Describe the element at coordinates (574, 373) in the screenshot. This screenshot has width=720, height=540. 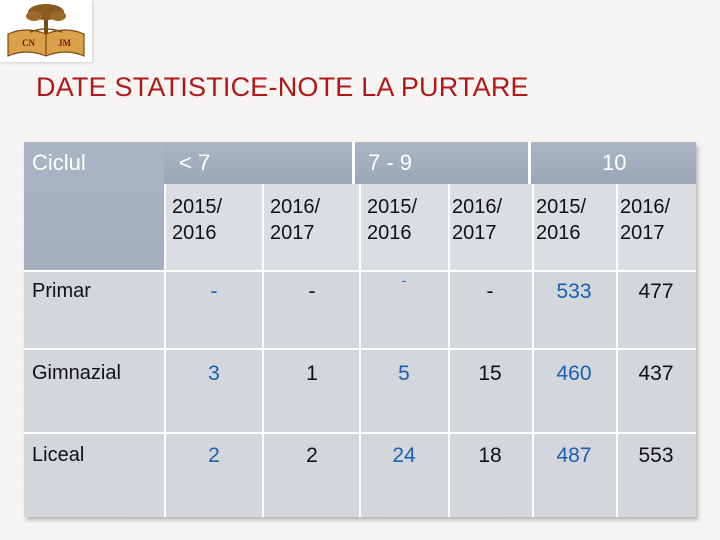
I see `table-cell: 460` at that location.